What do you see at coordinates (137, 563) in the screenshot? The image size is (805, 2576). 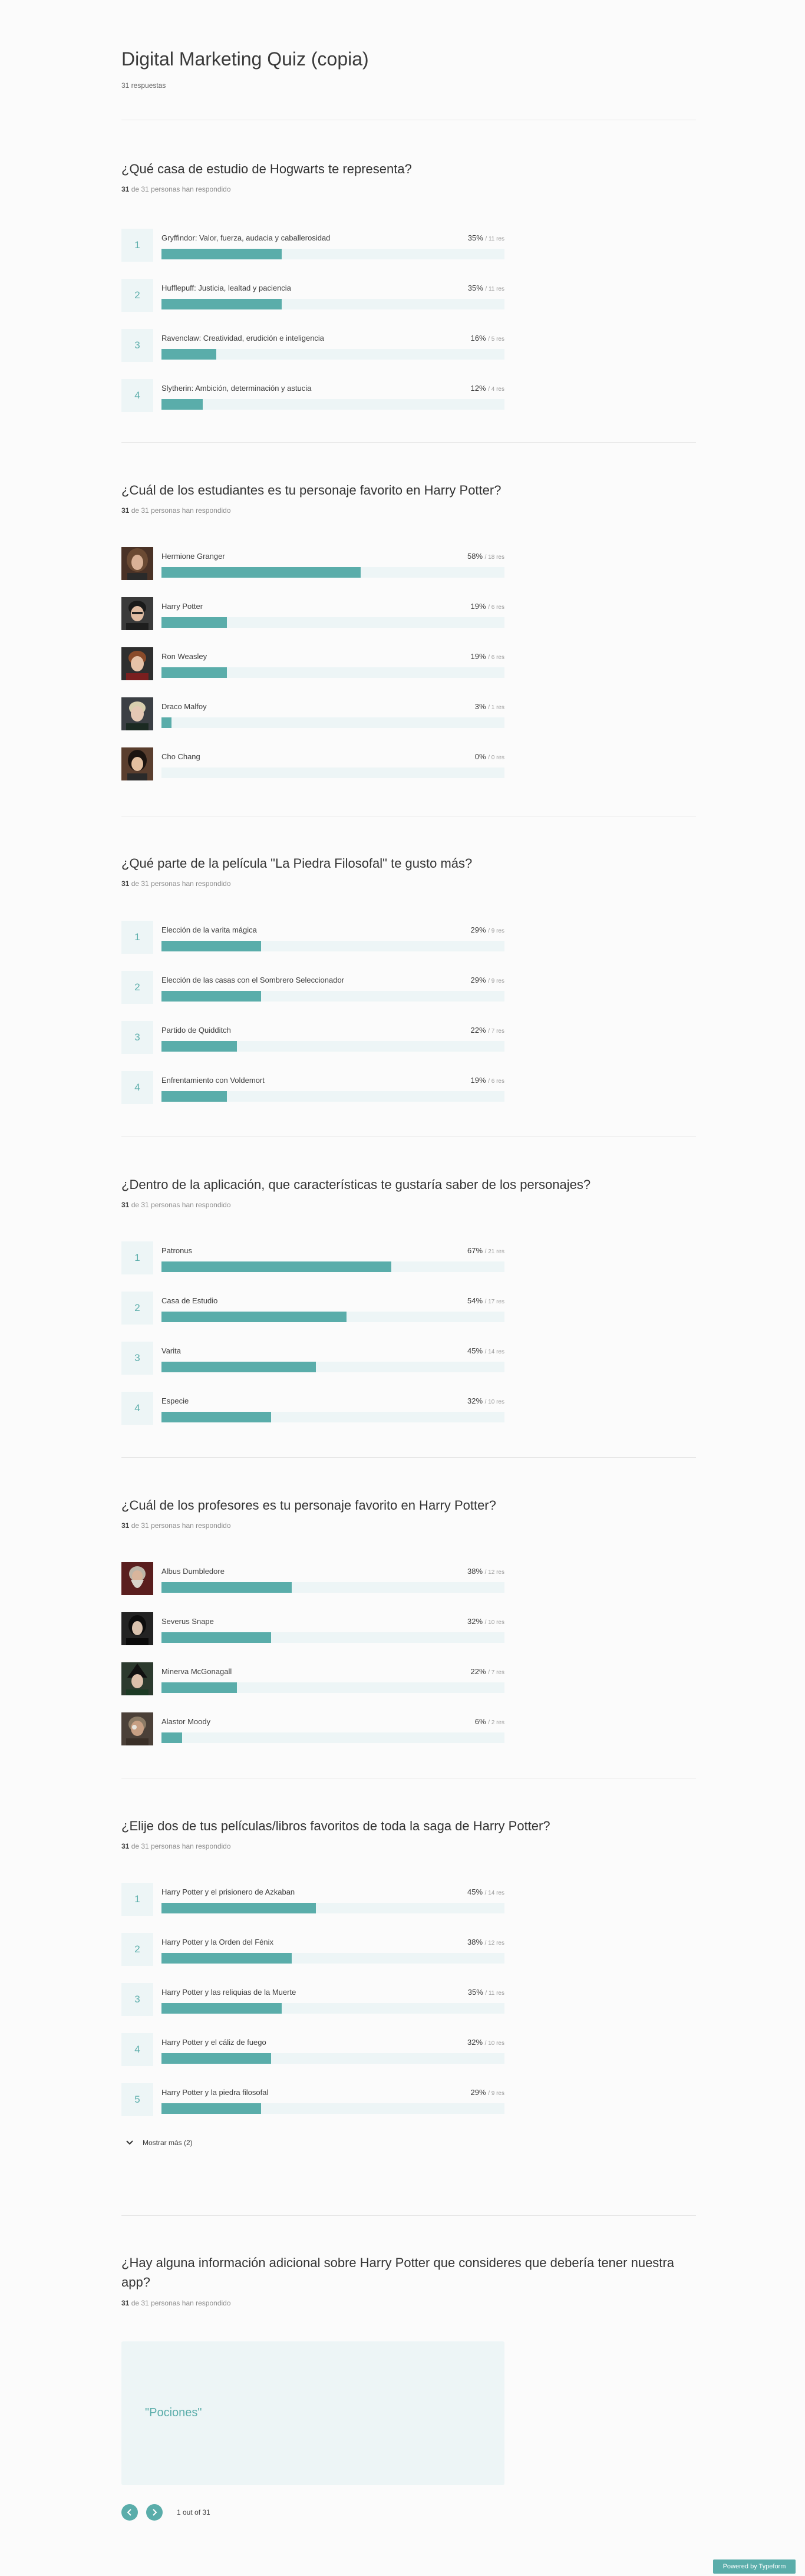 I see `hermione-avatar` at bounding box center [137, 563].